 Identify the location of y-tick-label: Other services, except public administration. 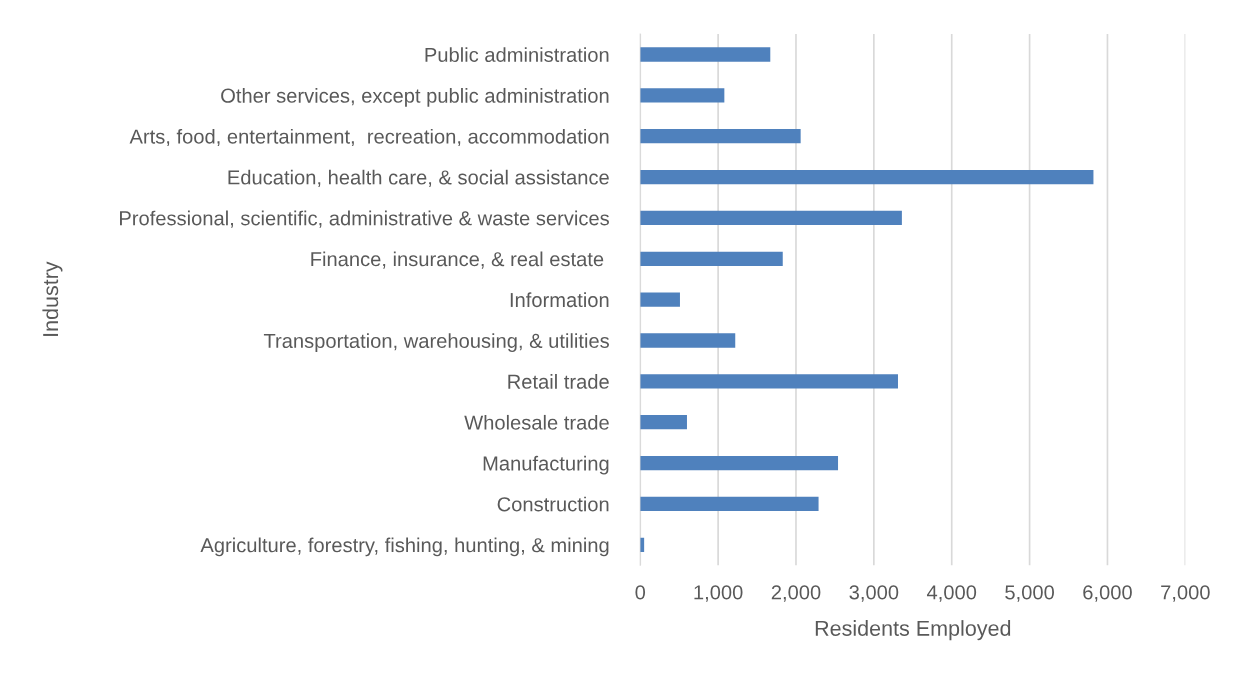
(415, 97).